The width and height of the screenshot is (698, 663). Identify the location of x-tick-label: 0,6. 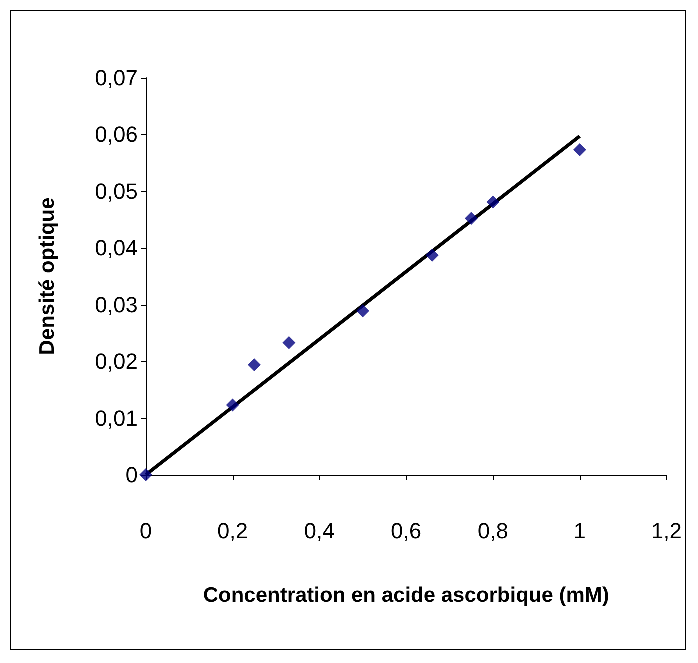
(406, 531).